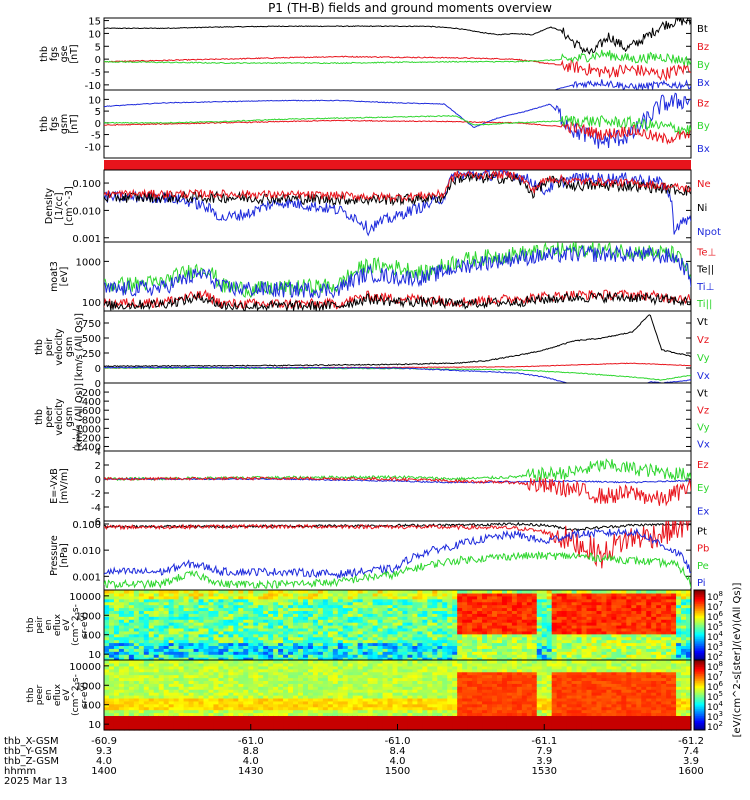  What do you see at coordinates (89, 420) in the screenshot?
I see `y-tick-label: -800` at bounding box center [89, 420].